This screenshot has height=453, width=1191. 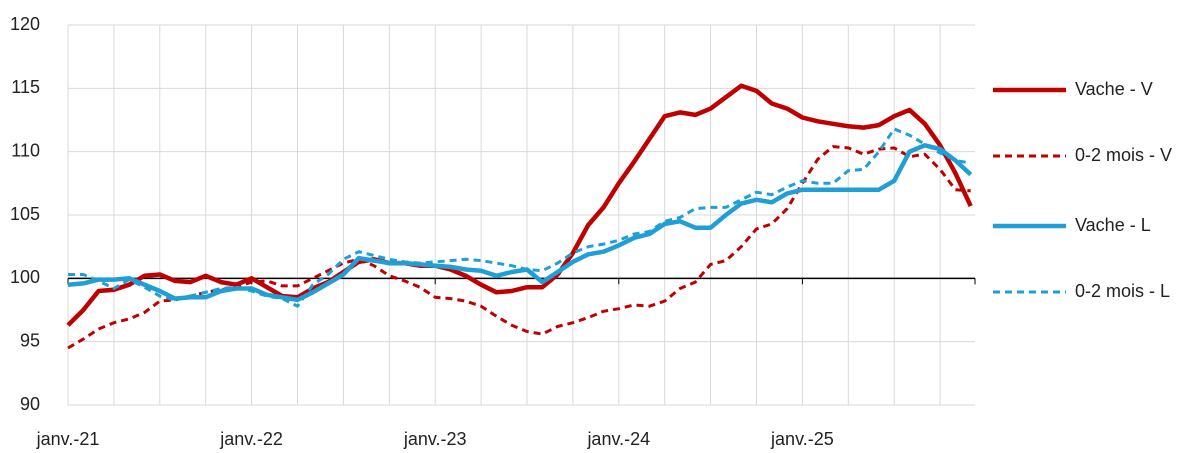 I want to click on legend-label: Vache - L, so click(x=1113, y=225).